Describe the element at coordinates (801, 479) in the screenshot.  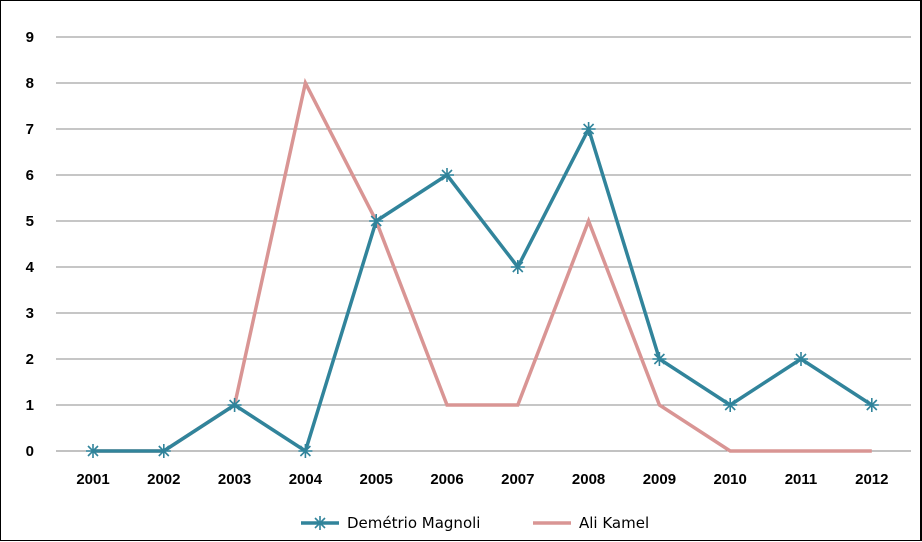
I see `x-tick-label: 2011` at that location.